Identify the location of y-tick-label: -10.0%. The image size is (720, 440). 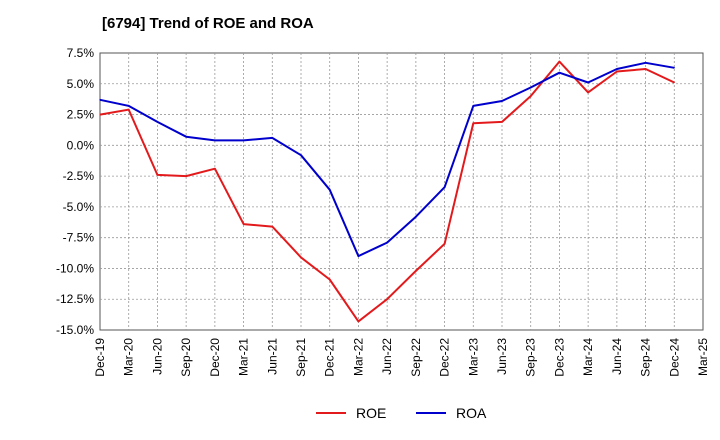
(75, 268).